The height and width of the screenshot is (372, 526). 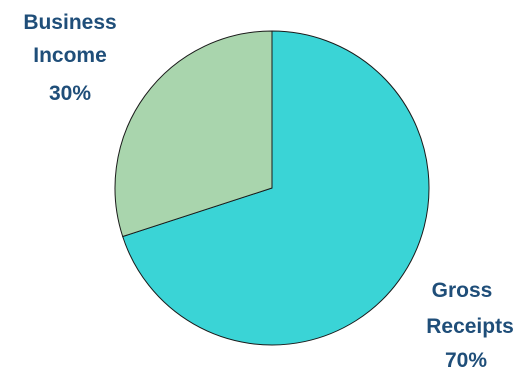 I want to click on slice-label-line: Business, so click(x=69, y=22).